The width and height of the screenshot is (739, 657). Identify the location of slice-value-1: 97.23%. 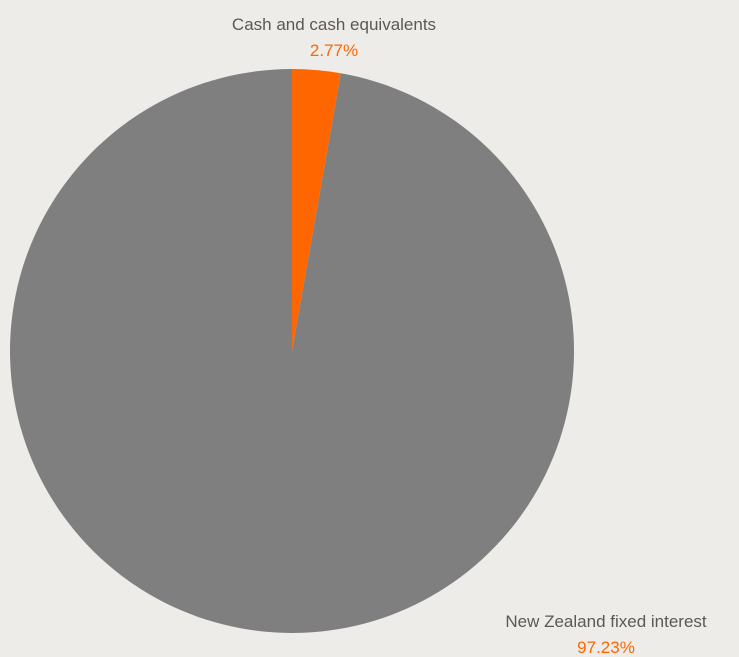
(606, 647).